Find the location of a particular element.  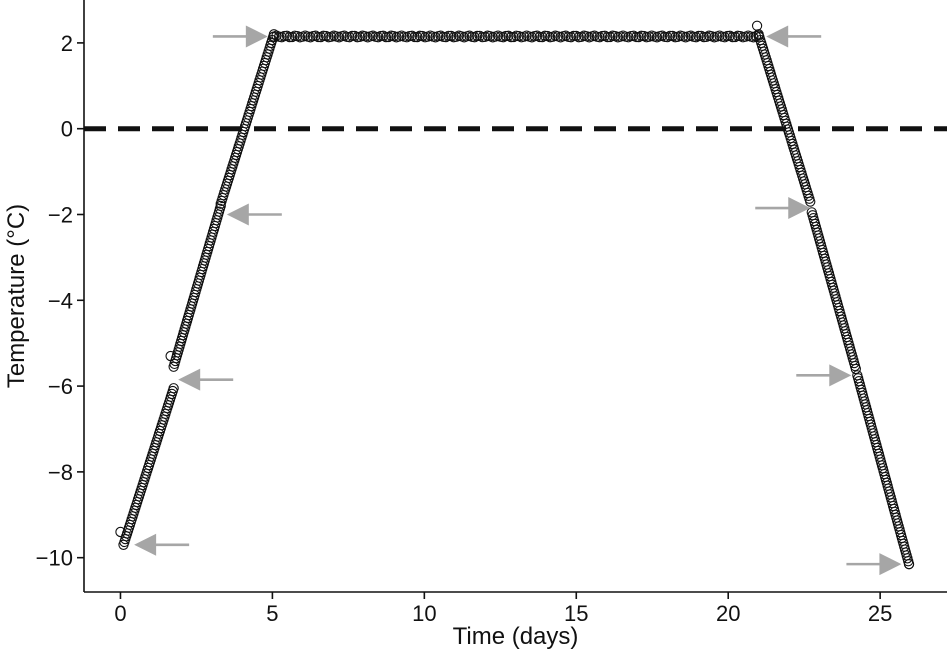

y-tick-label: −10 is located at coordinates (54, 558).